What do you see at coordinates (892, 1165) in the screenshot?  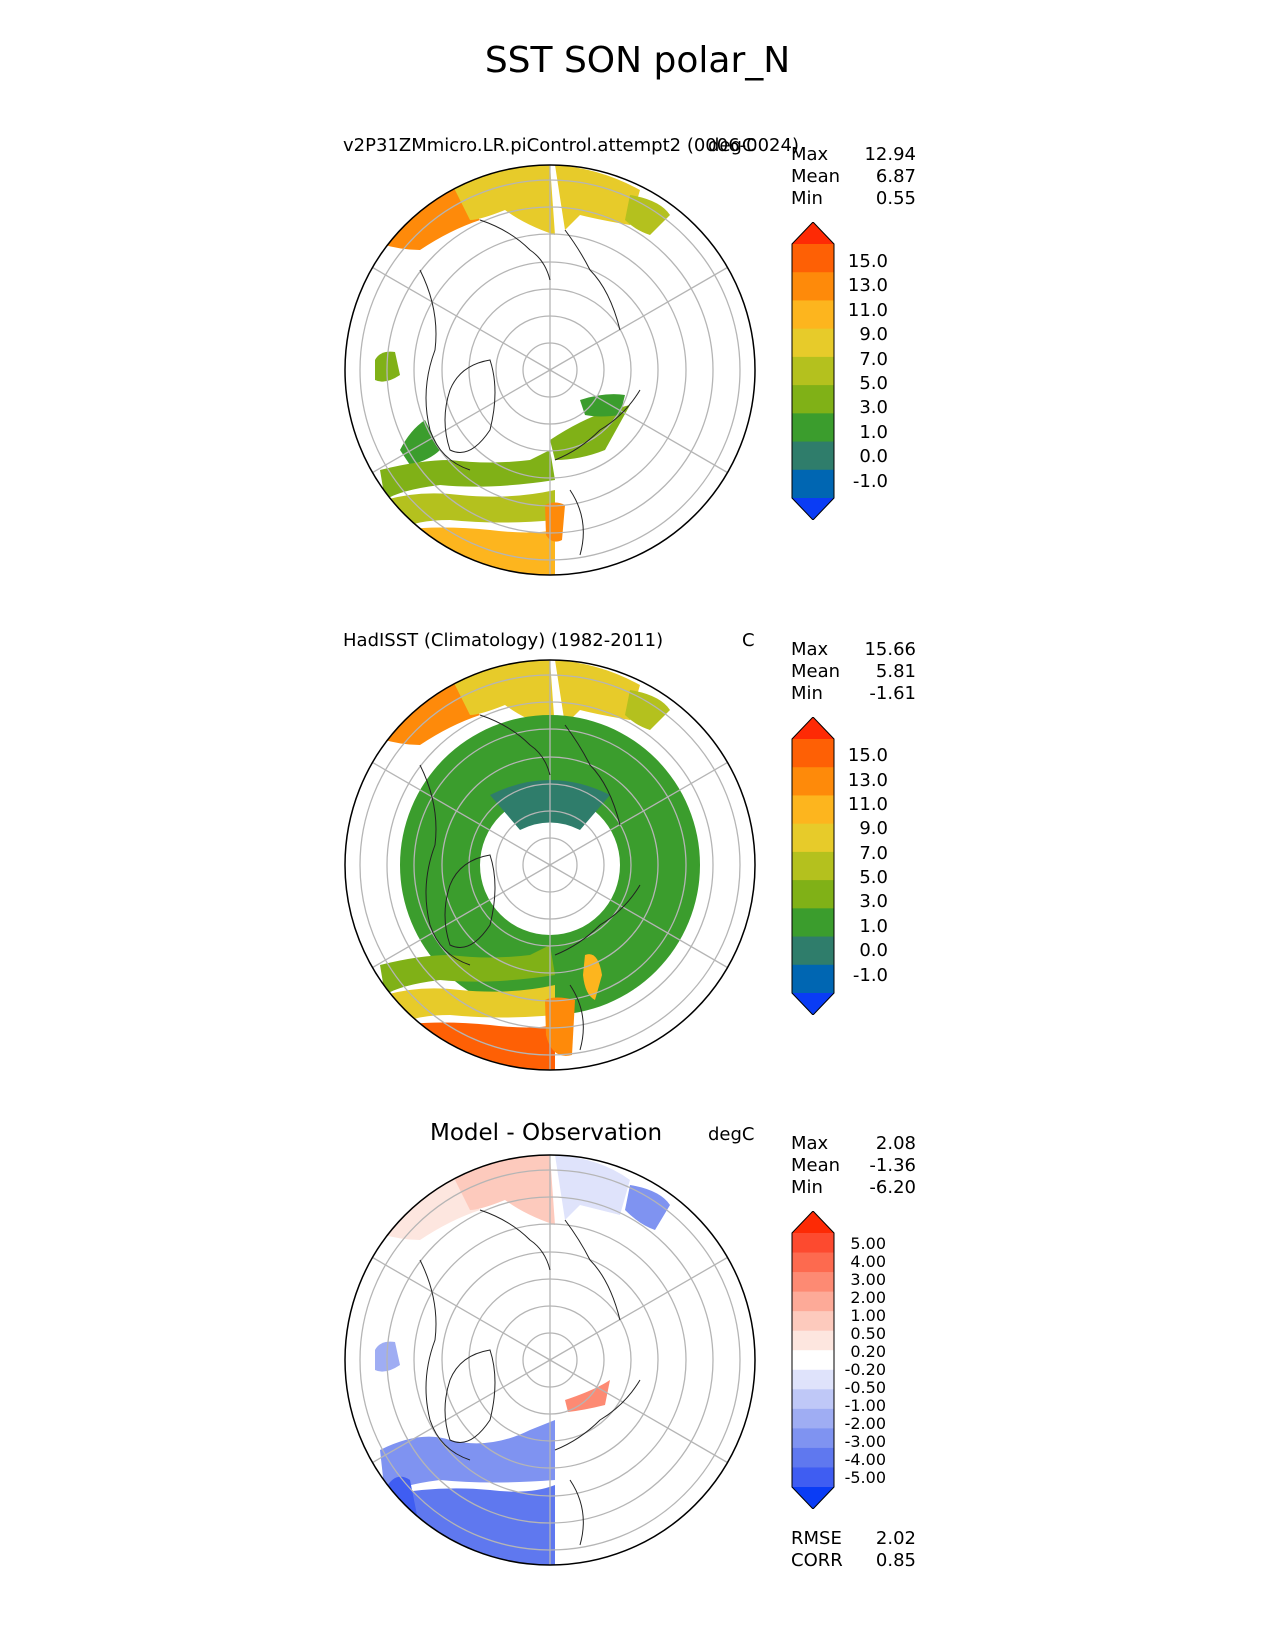 I see `stat-mean-value: -1.36` at bounding box center [892, 1165].